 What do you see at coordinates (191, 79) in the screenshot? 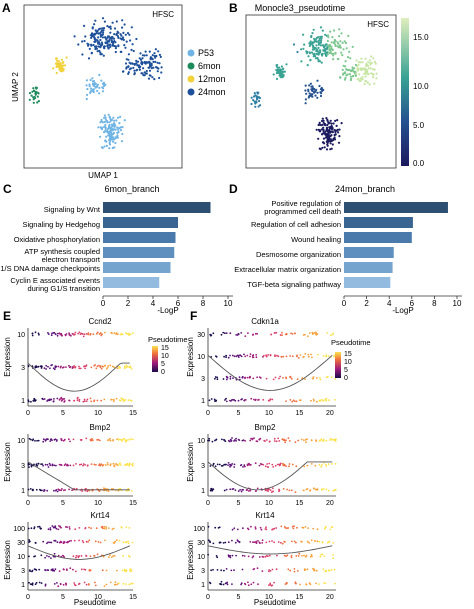
I see `legend-dot-12mon` at bounding box center [191, 79].